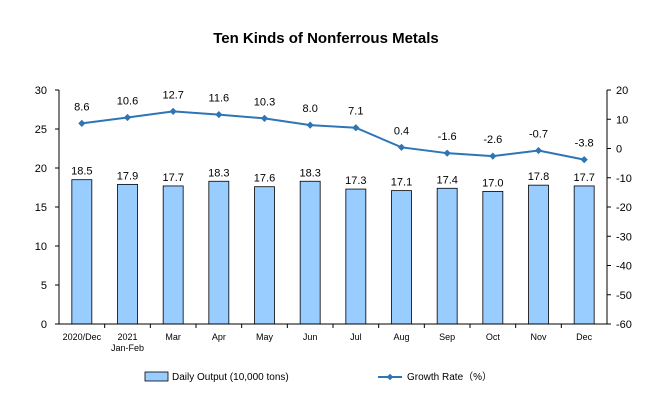 The width and height of the screenshot is (652, 401). What do you see at coordinates (446, 180) in the screenshot?
I see `bar-label-8: 17.4` at bounding box center [446, 180].